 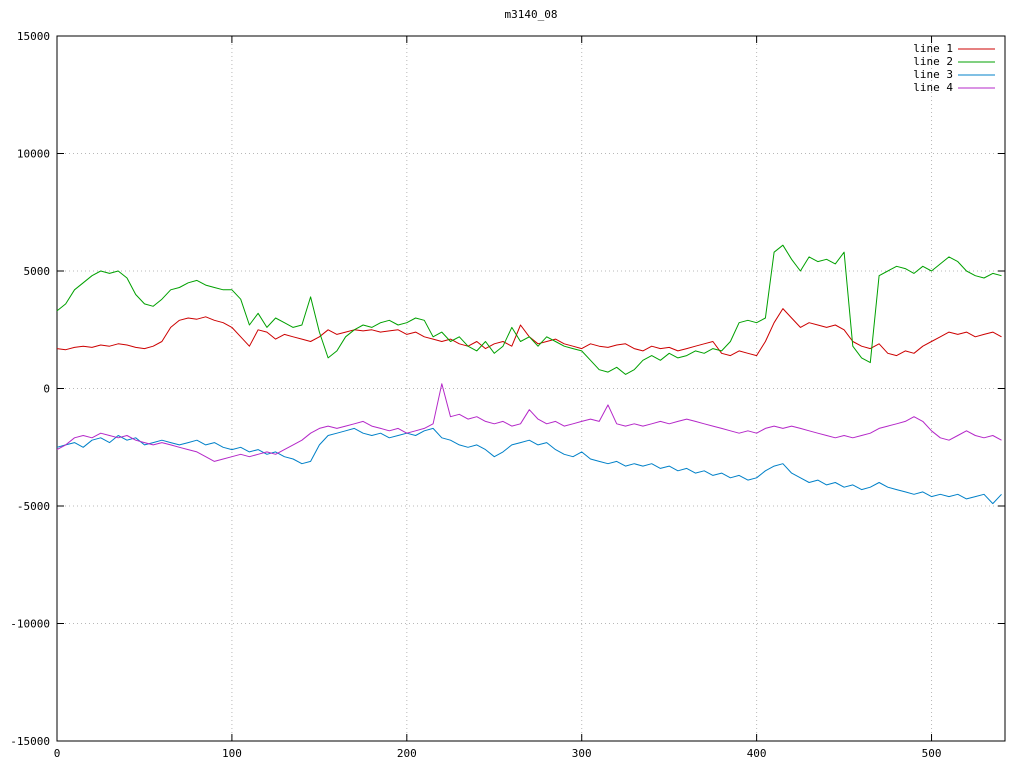 What do you see at coordinates (932, 753) in the screenshot?
I see `x-tick-label: 500` at bounding box center [932, 753].